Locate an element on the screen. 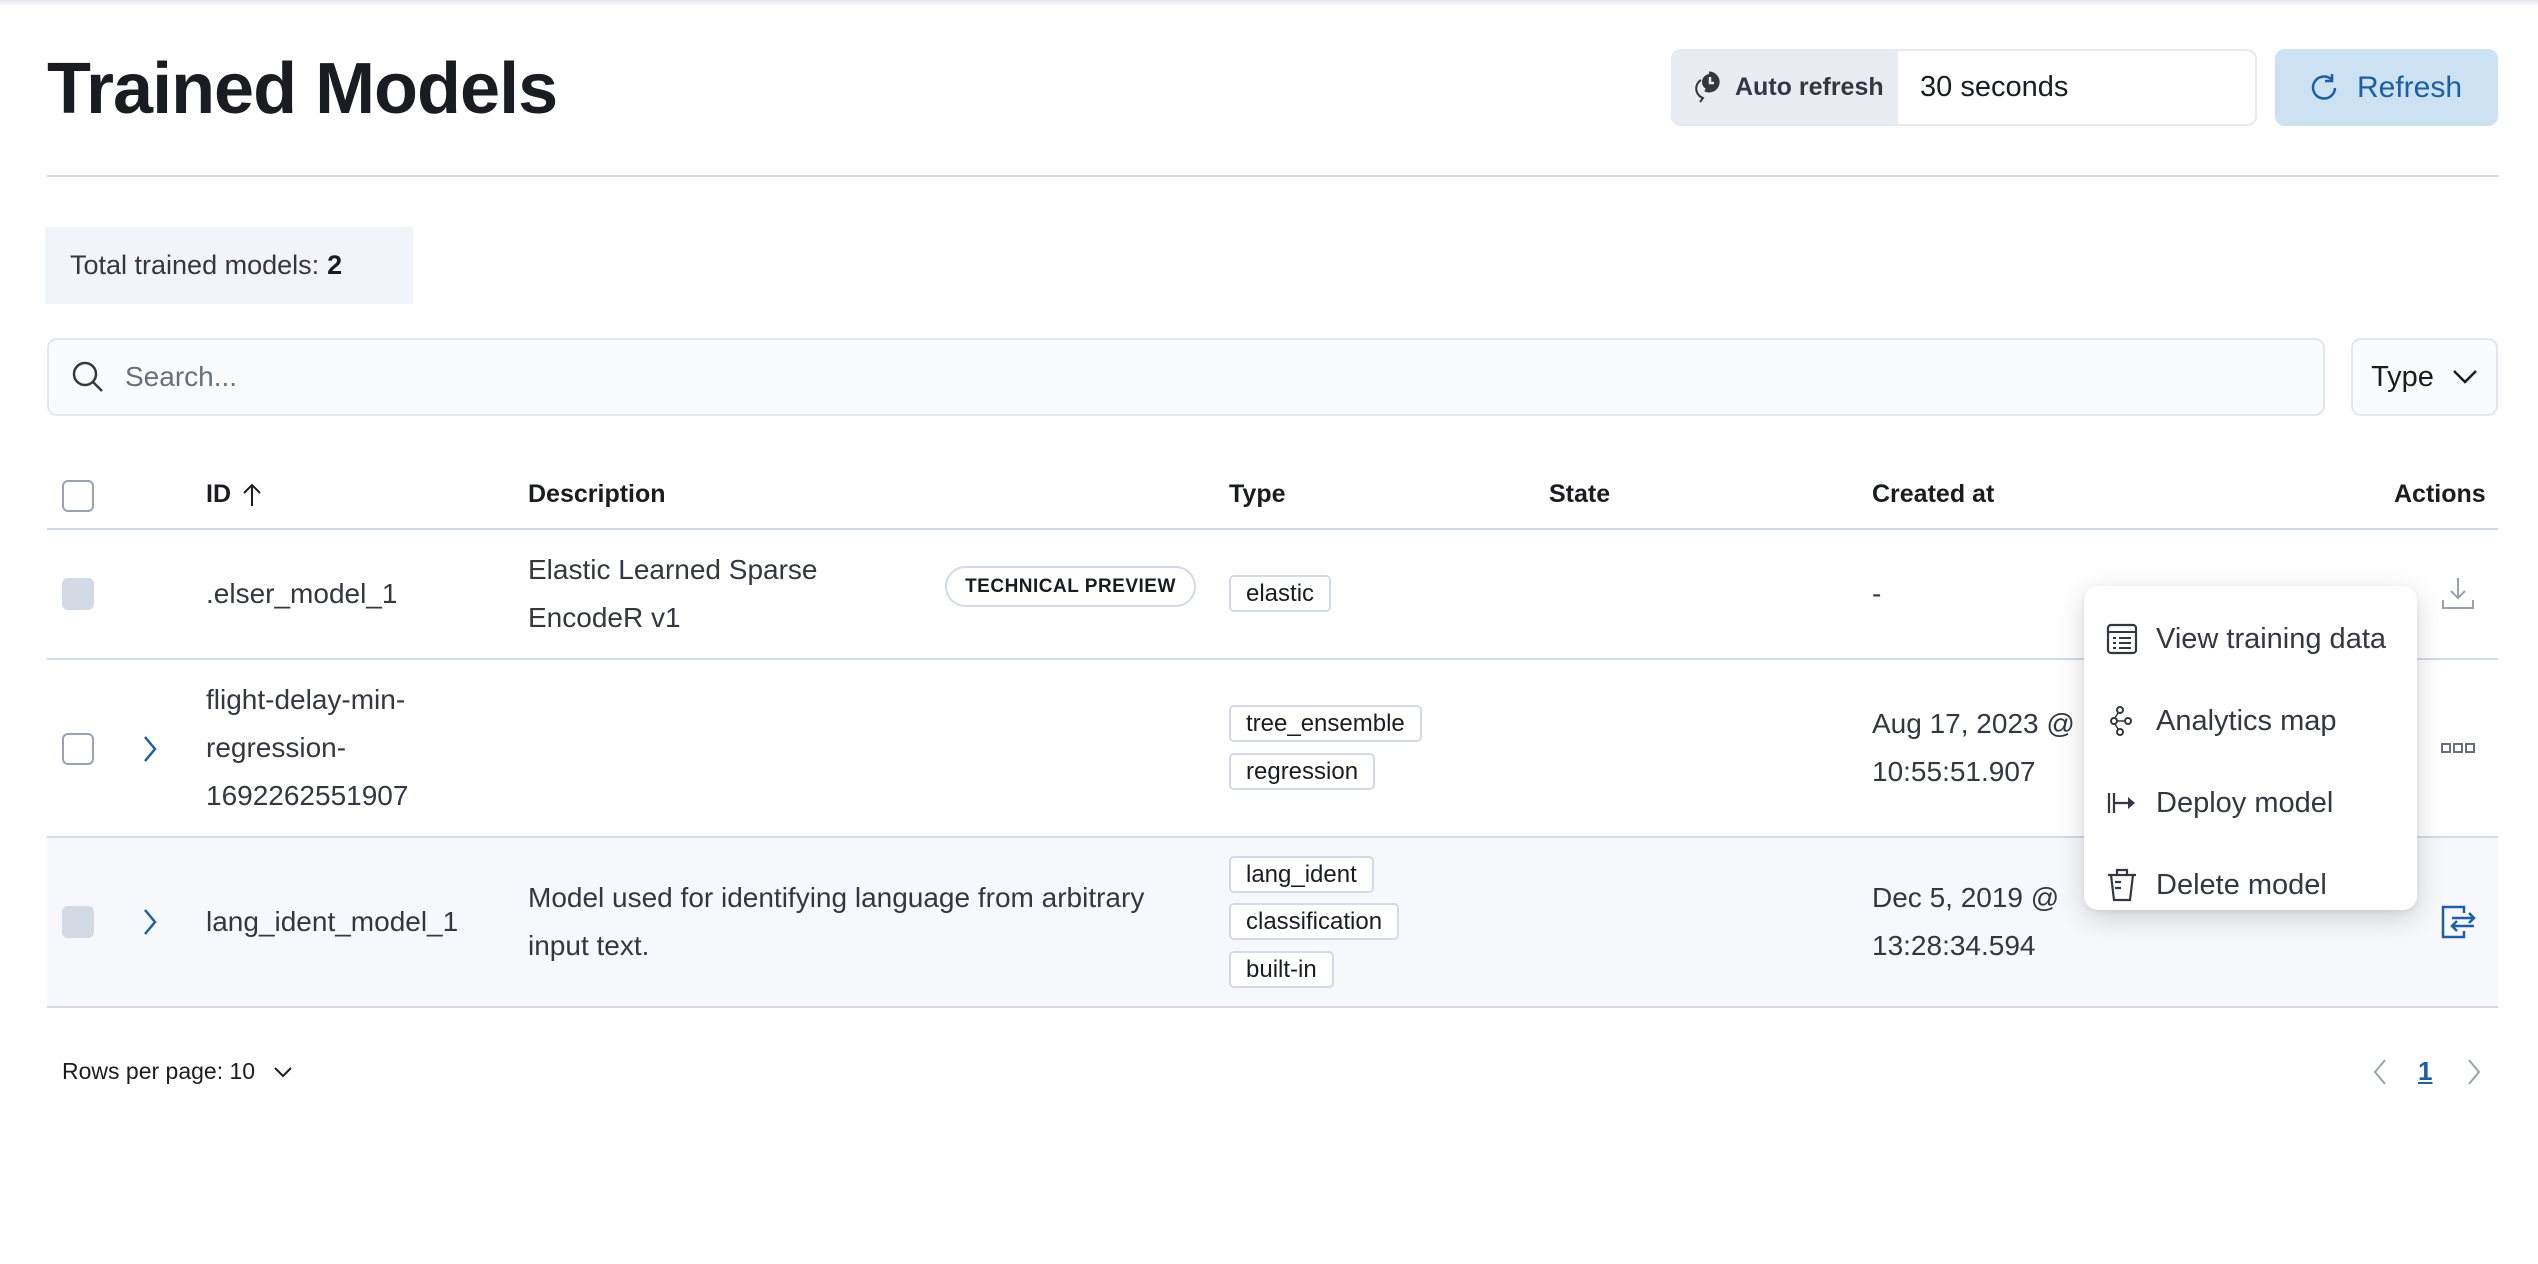 The image size is (2538, 1264). refresh-icon is located at coordinates (2324, 86).